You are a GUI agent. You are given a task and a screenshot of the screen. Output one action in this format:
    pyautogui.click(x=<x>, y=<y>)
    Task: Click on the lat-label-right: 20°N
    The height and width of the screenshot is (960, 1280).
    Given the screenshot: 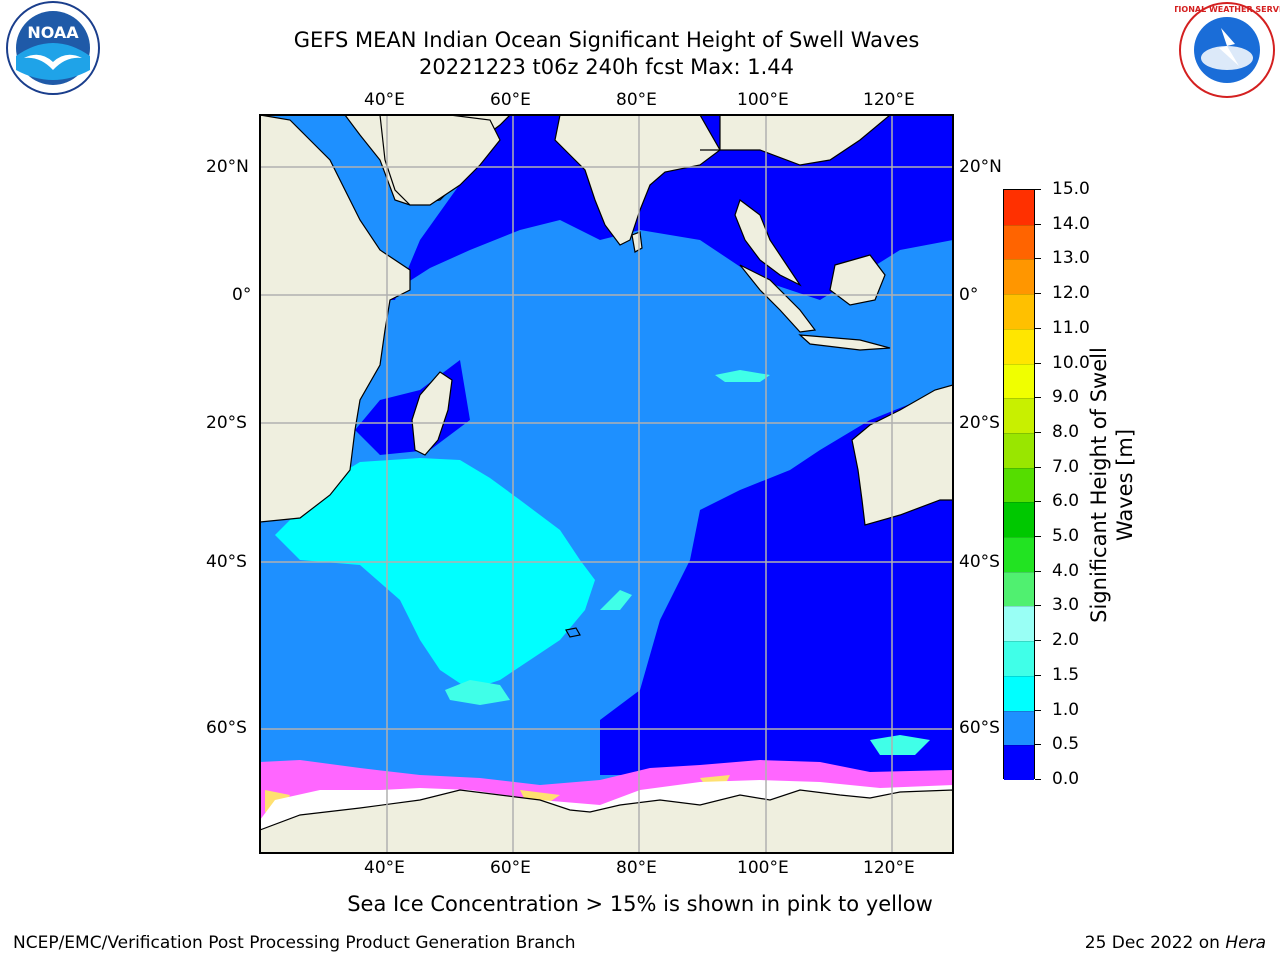 What is the action you would take?
    pyautogui.click(x=980, y=167)
    